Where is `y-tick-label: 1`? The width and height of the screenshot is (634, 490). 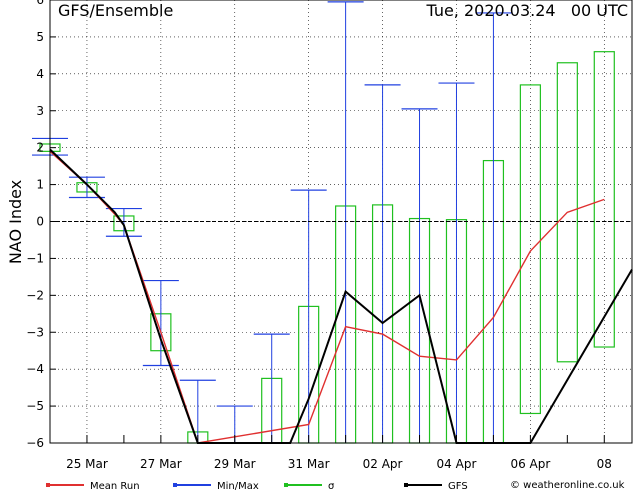
y-tick-label: 1 is located at coordinates (40, 185).